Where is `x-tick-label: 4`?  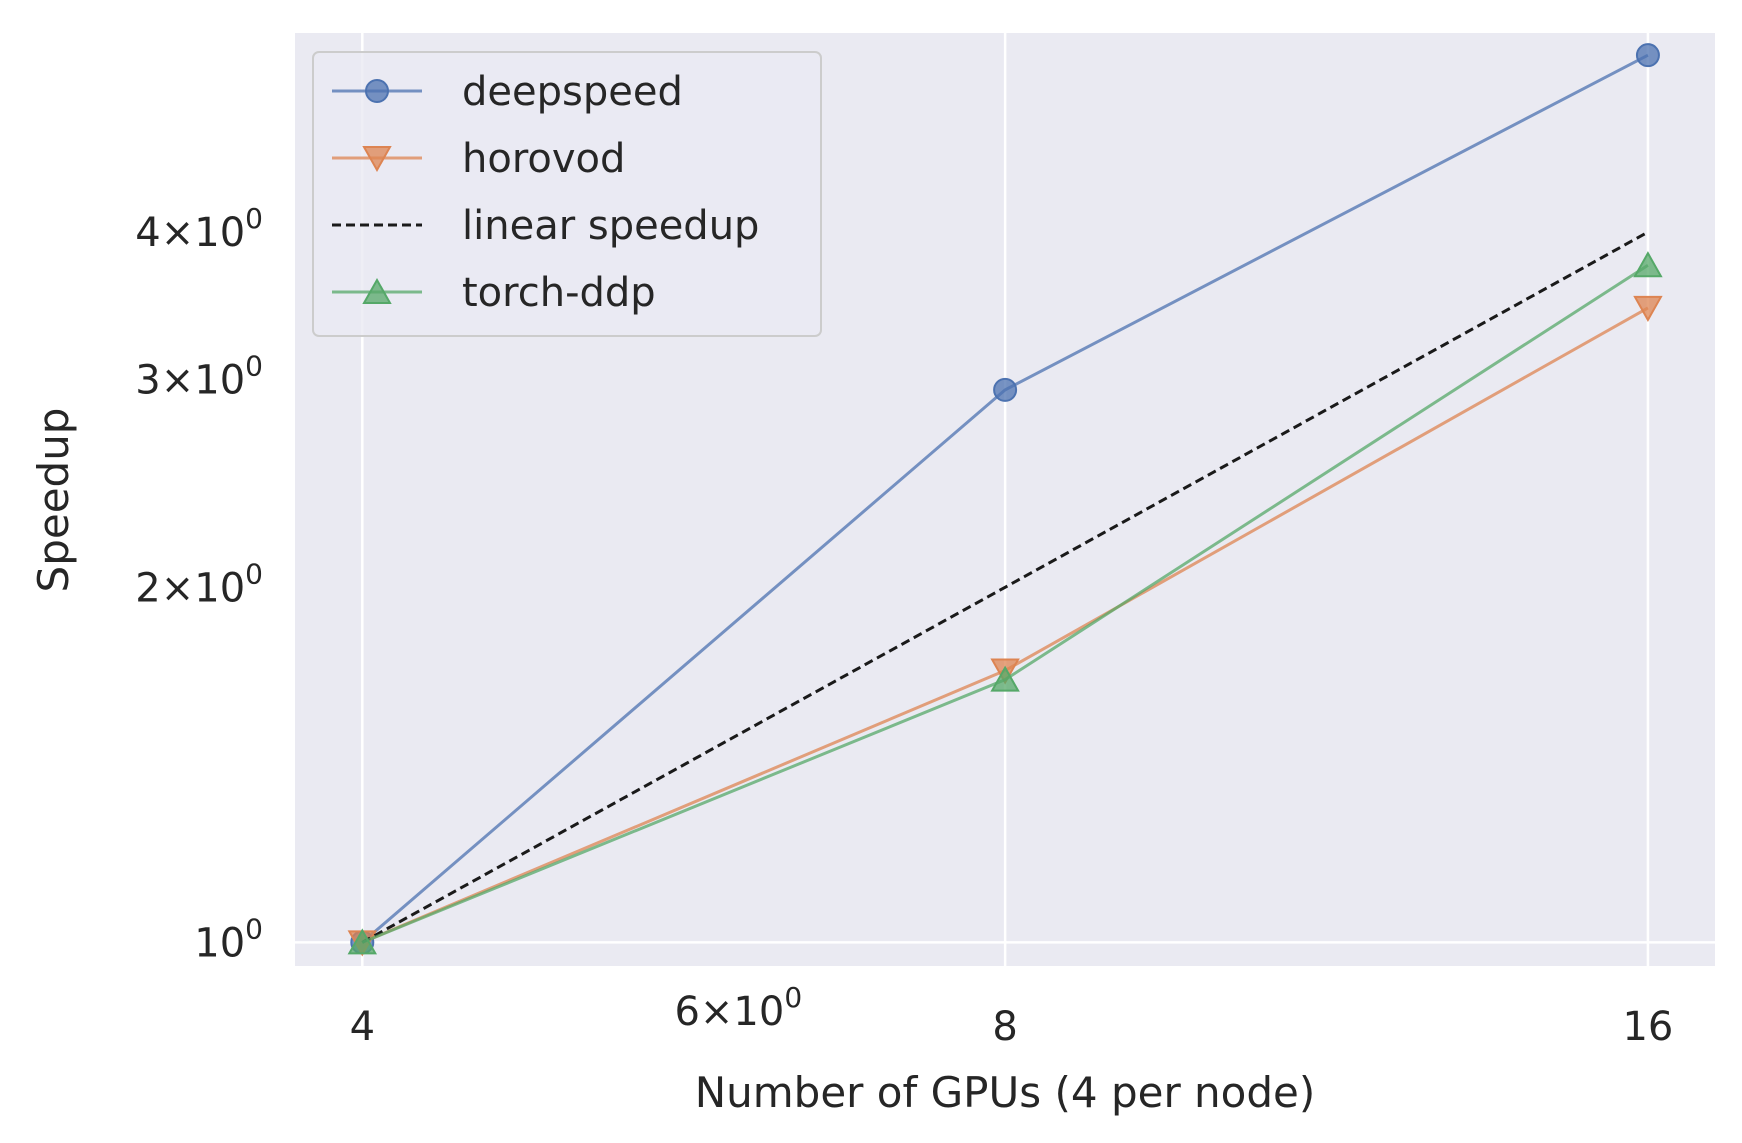
x-tick-label: 4 is located at coordinates (362, 1027).